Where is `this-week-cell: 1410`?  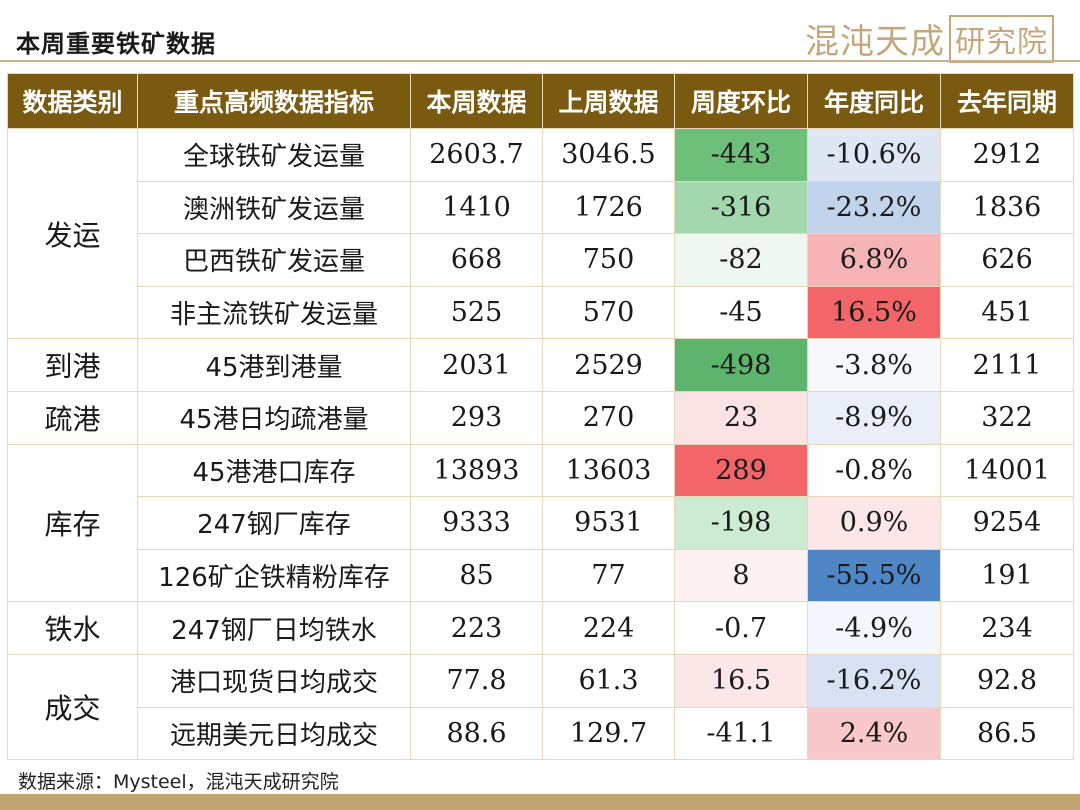
this-week-cell: 1410 is located at coordinates (476, 207).